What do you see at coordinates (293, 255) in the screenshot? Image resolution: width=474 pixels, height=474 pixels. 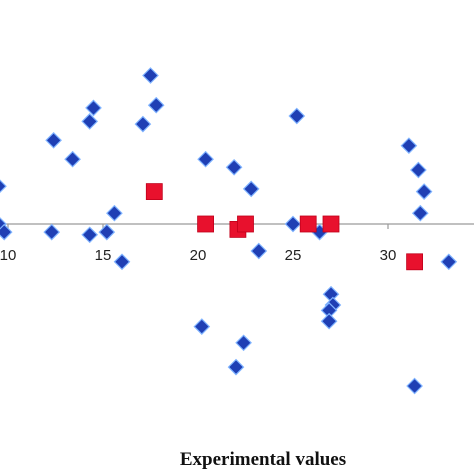 I see `x-tick-label: 25` at bounding box center [293, 255].